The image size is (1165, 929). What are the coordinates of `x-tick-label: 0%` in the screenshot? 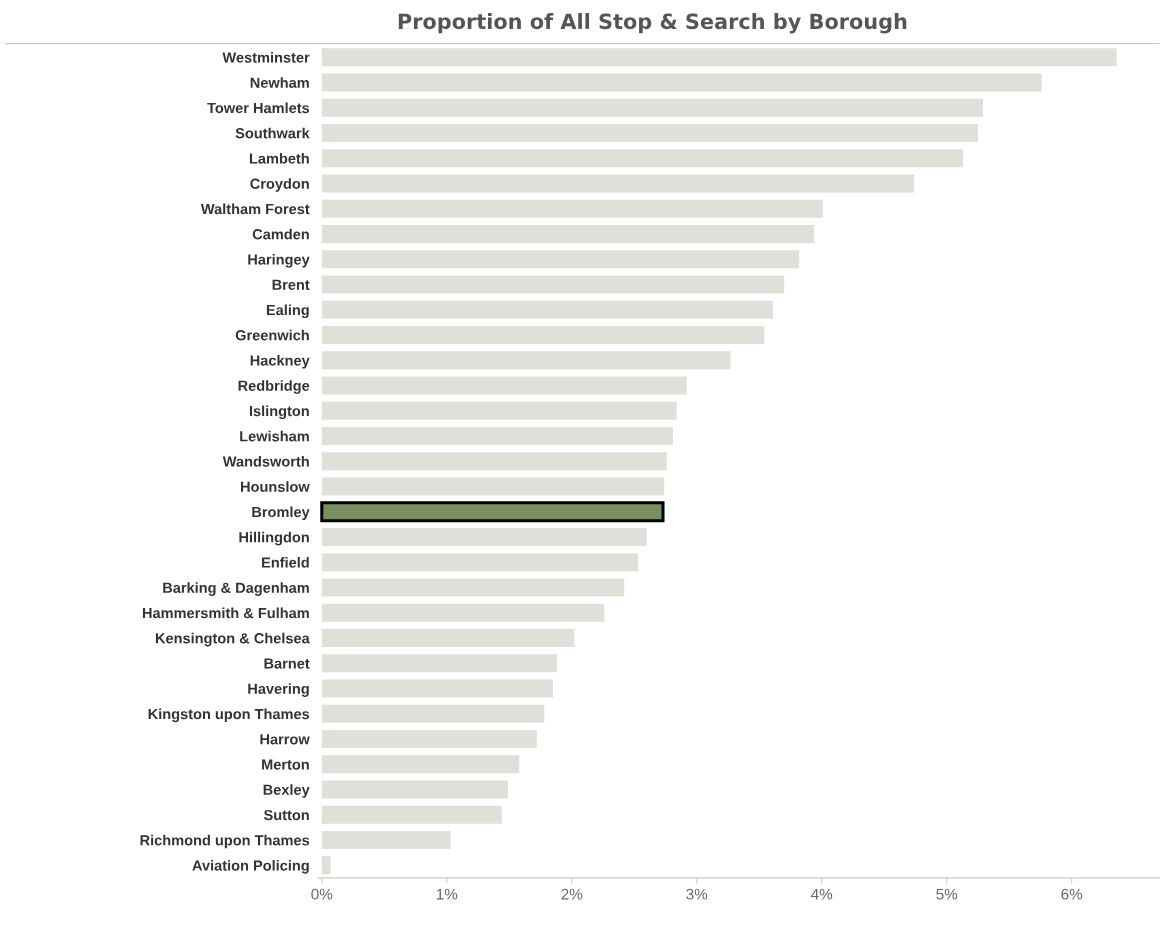 It's located at (322, 894).